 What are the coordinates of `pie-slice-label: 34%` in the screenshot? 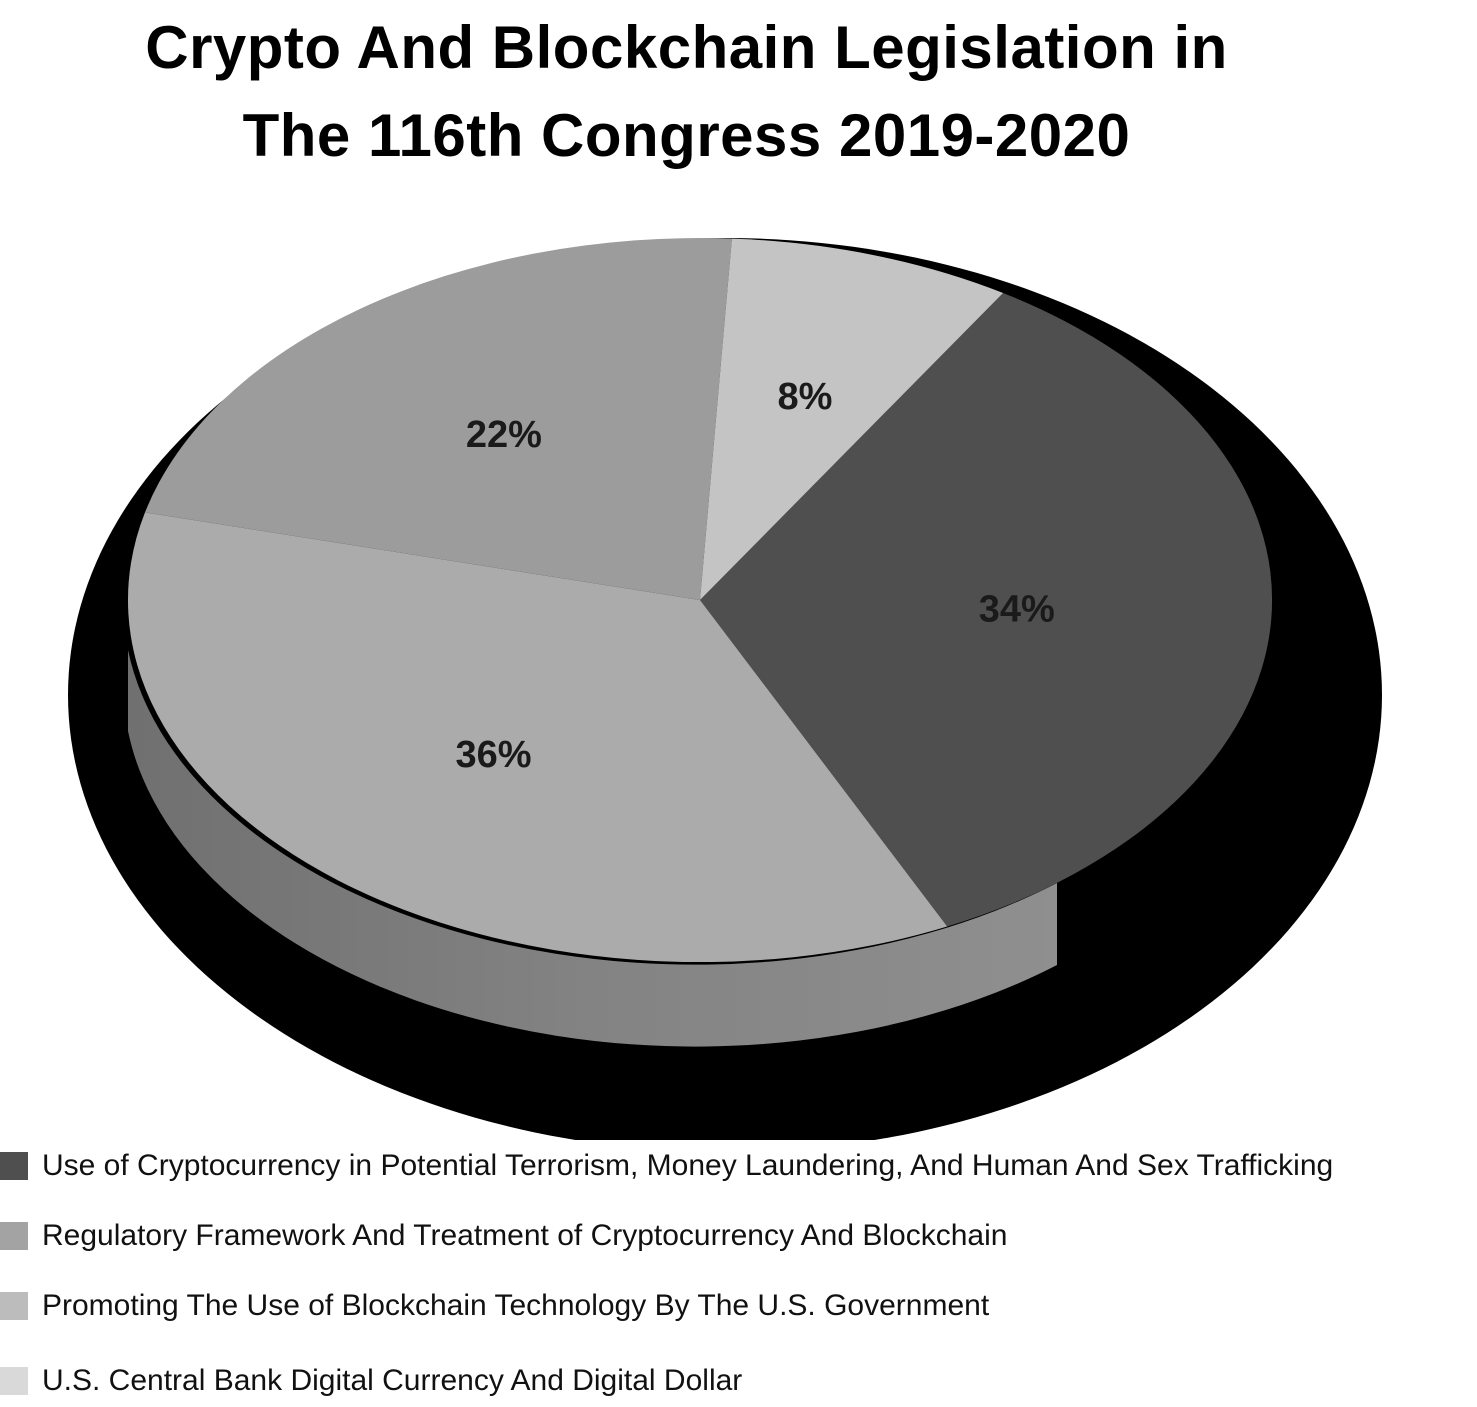 It's located at (1017, 609).